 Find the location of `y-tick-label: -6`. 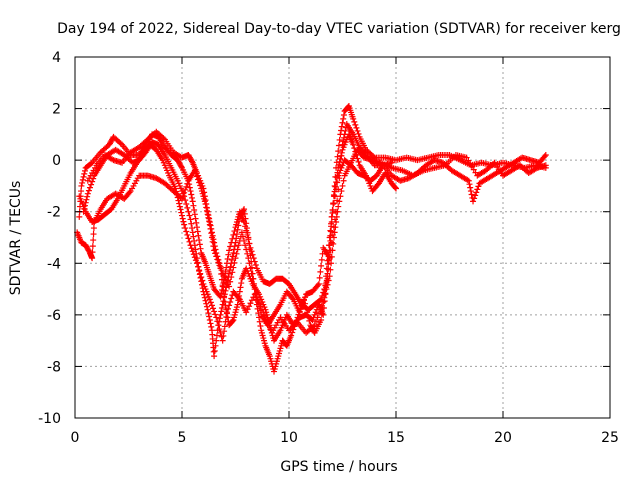

y-tick-label: -6 is located at coordinates (54, 316).